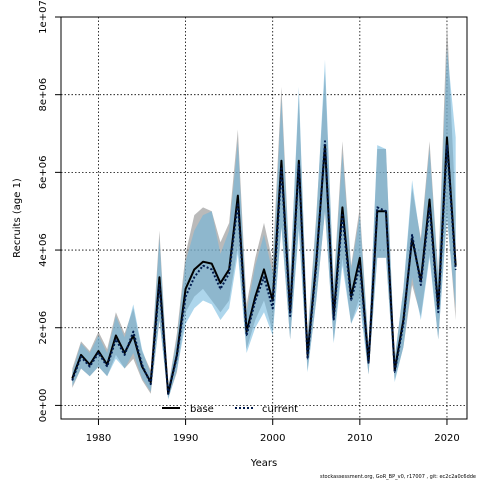 This screenshot has height=480, width=480. Describe the element at coordinates (230, 409) in the screenshot. I see `legend: base current` at that location.